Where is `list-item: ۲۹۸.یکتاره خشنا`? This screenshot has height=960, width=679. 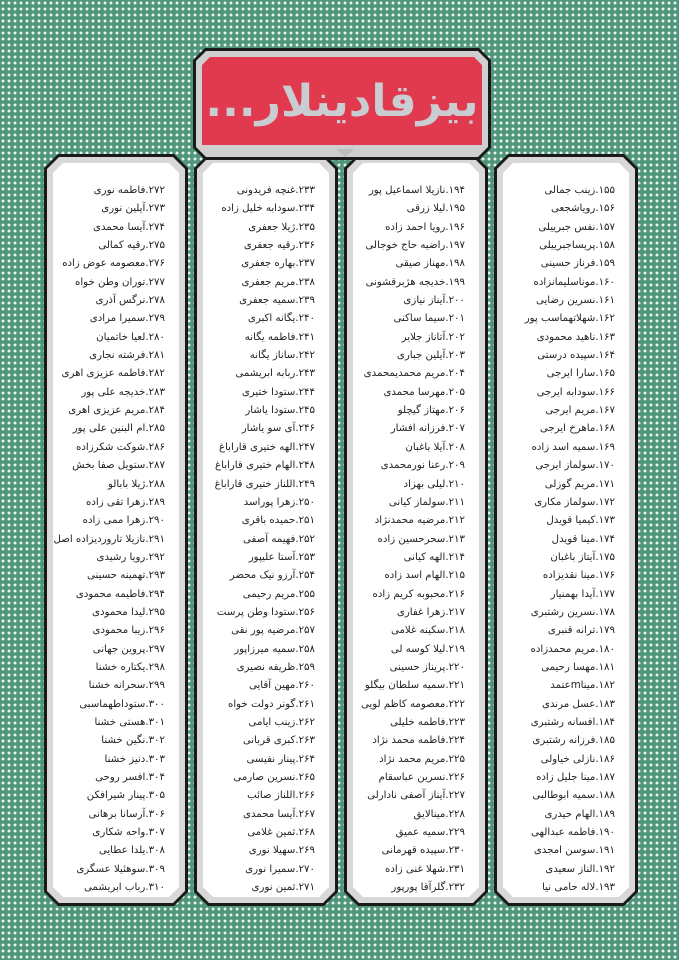
list-item: ۲۹۸.یکتاره خشنا is located at coordinates (130, 667).